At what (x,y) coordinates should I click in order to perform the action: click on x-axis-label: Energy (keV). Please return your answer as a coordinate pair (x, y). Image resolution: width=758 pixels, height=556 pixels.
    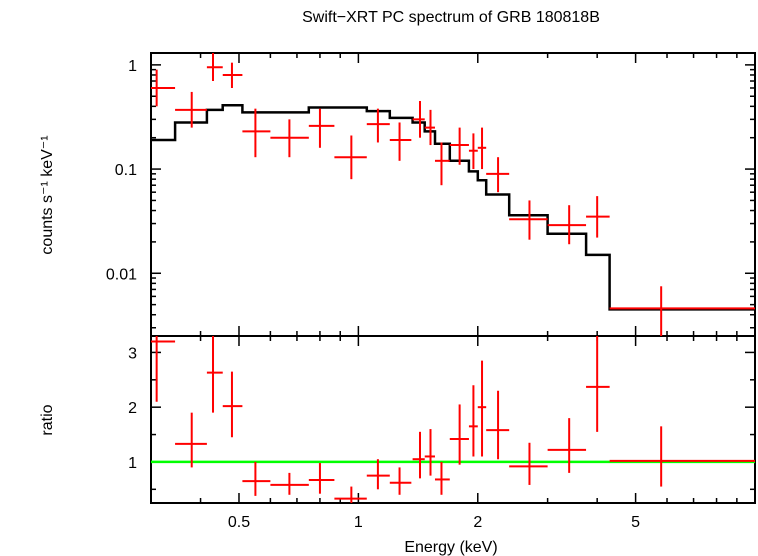
    Looking at the image, I should click on (450, 547).